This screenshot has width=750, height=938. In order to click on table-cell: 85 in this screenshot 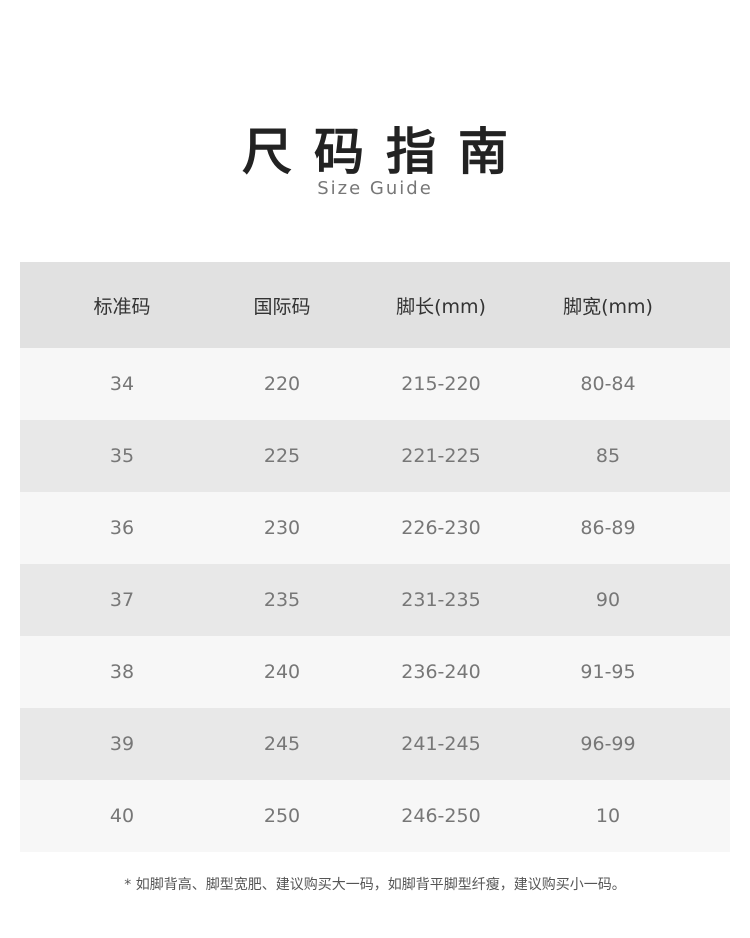, I will do `click(608, 456)`.